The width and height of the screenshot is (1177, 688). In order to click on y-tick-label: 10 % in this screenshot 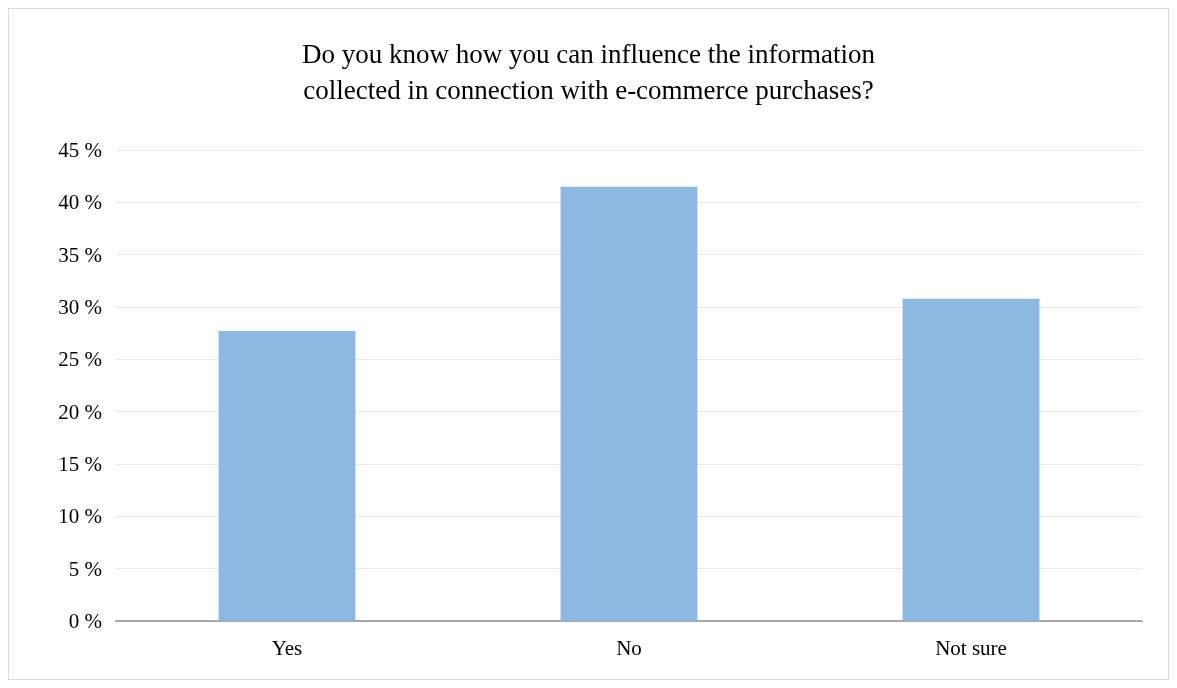, I will do `click(80, 516)`.